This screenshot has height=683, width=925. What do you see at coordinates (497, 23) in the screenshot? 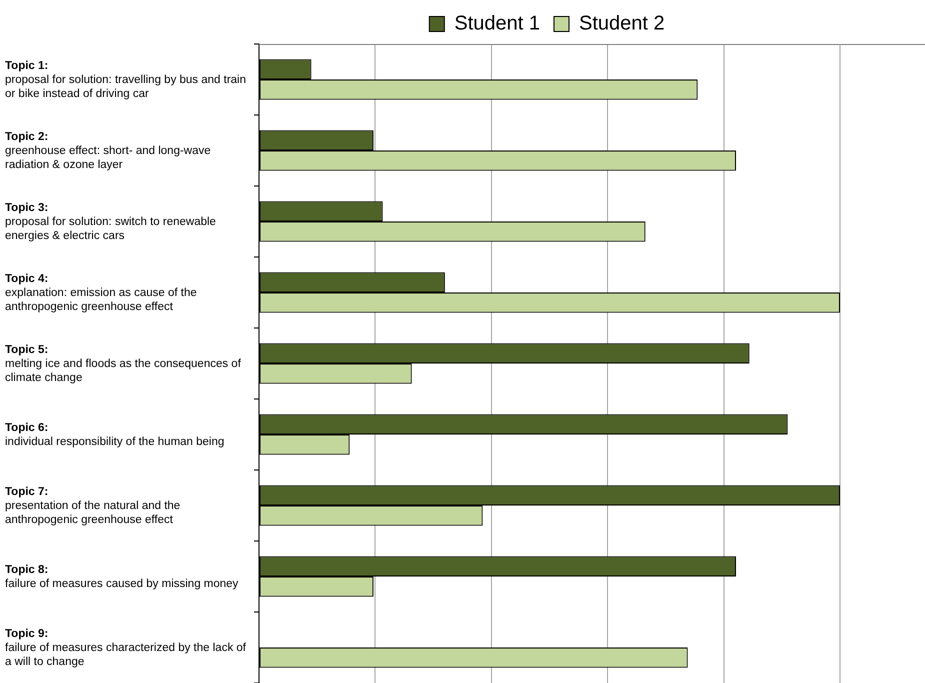
I see `legend-label: Student 1` at bounding box center [497, 23].